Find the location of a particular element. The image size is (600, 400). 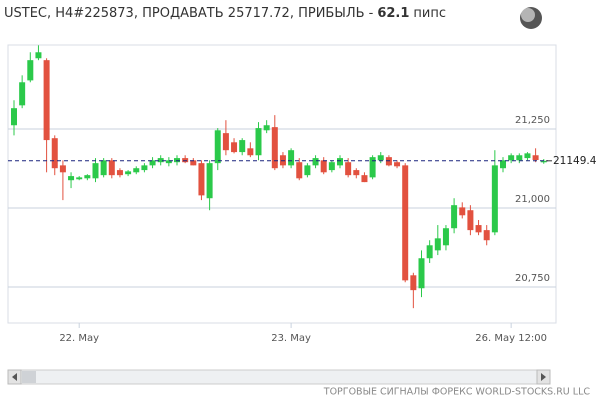

y-tick-label: 21,000 is located at coordinates (532, 199).